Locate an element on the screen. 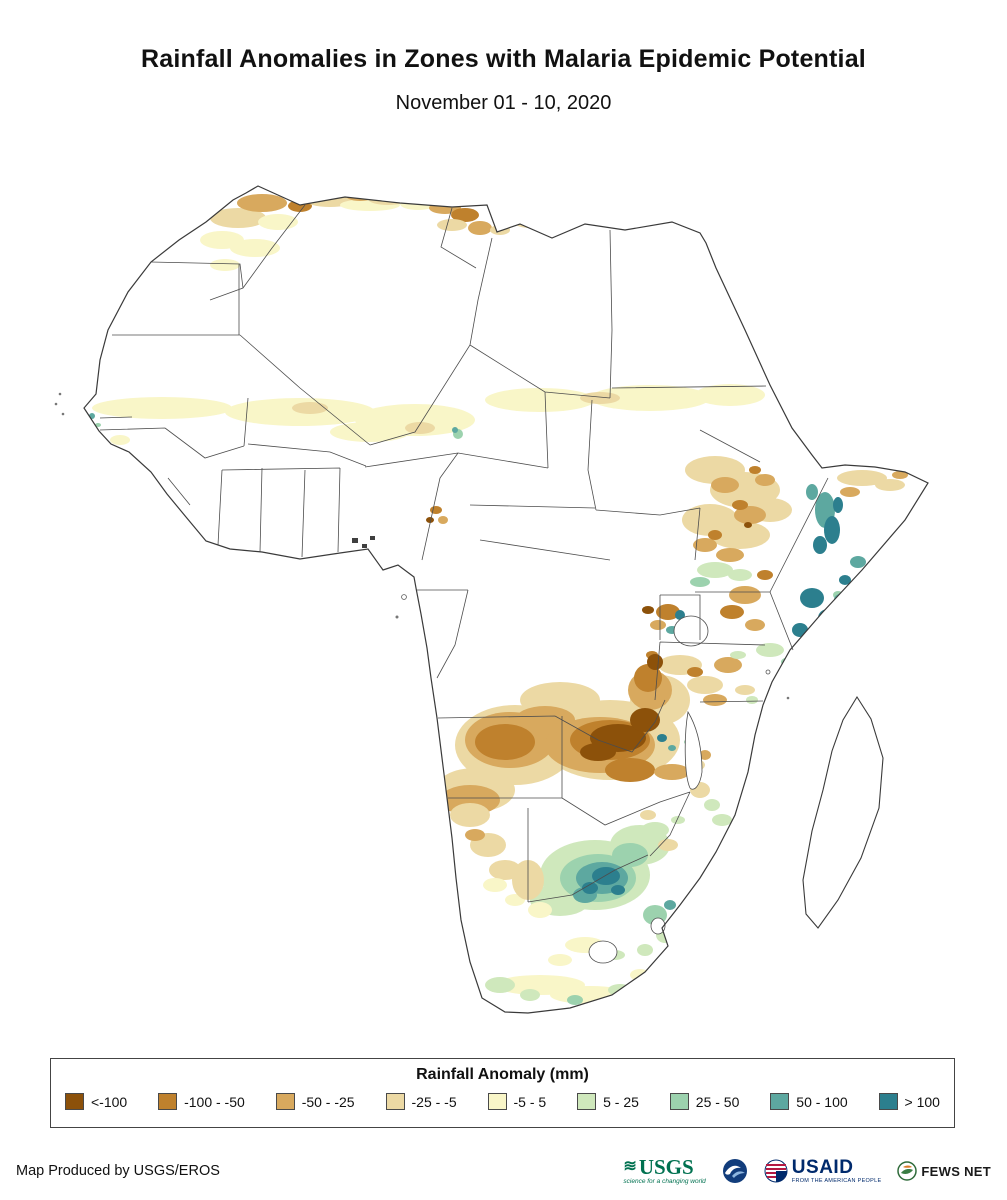 The width and height of the screenshot is (1007, 1200). usgs-logo: ≋ USGS science for a changing world is located at coordinates (664, 1170).